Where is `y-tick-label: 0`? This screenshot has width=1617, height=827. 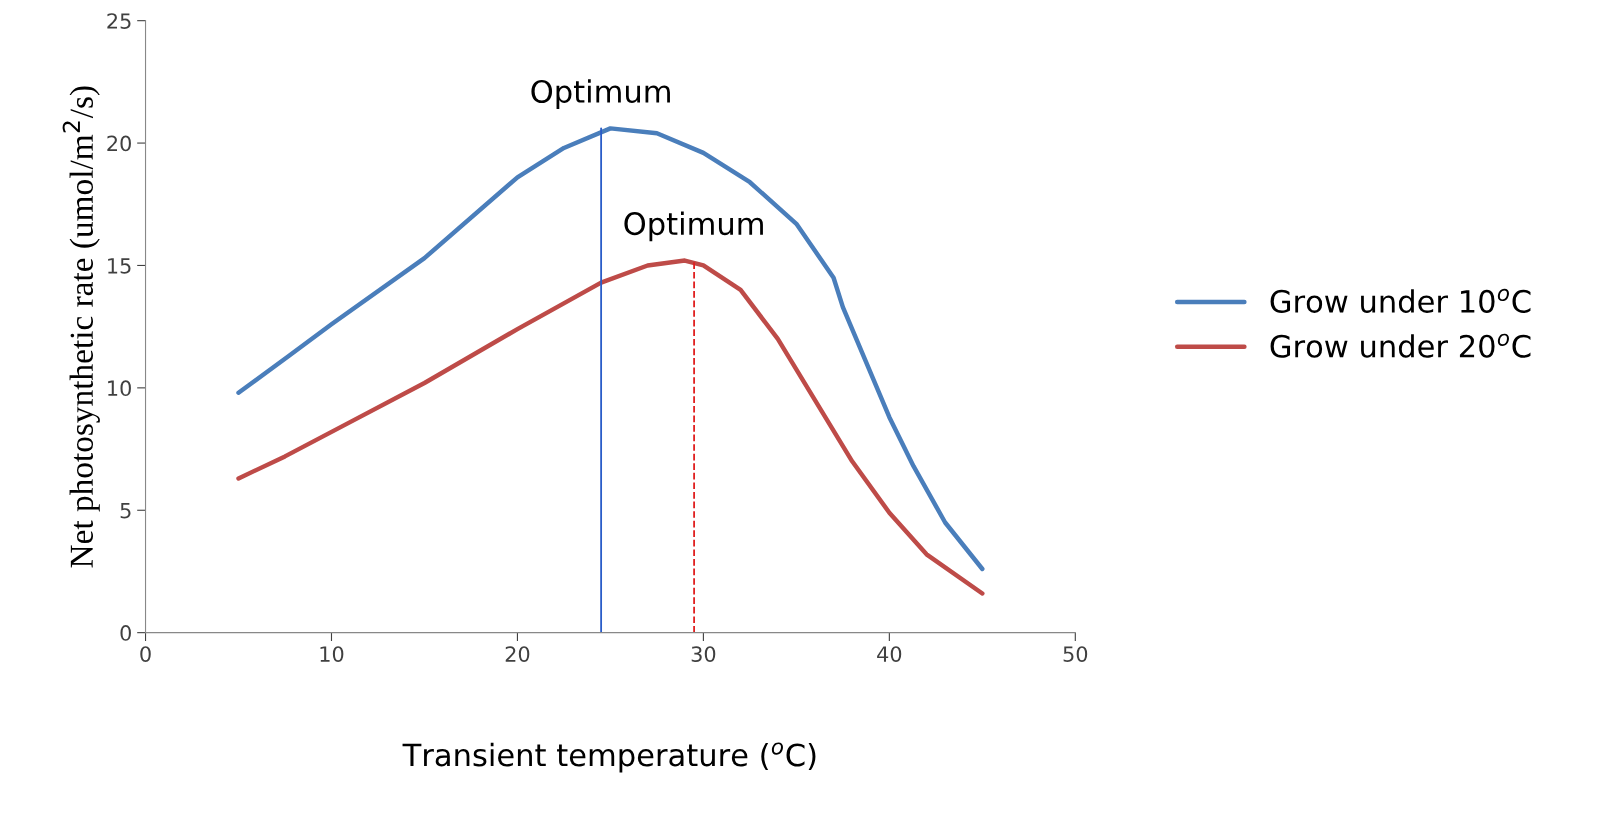
y-tick-label: 0 is located at coordinates (125, 633).